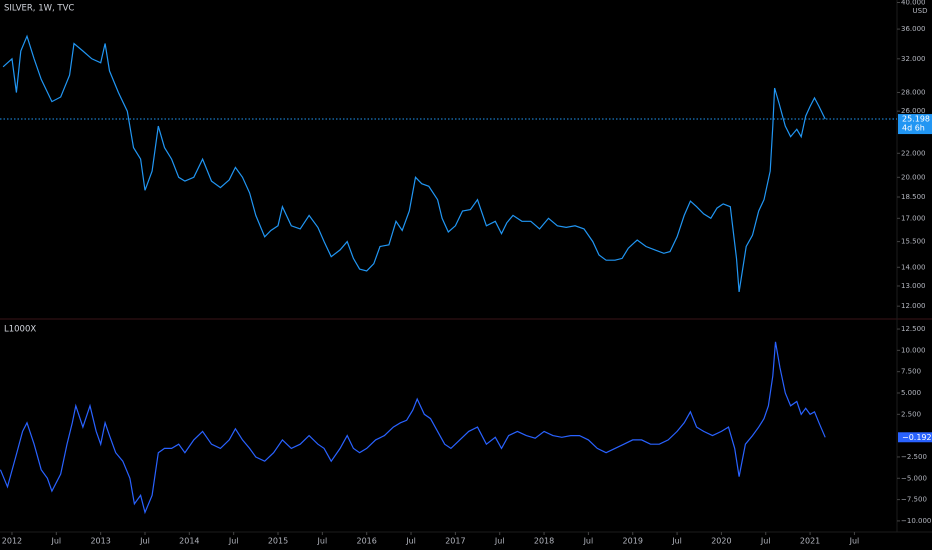  Describe the element at coordinates (913, 218) in the screenshot. I see `y-tick-label: 17.000` at that location.